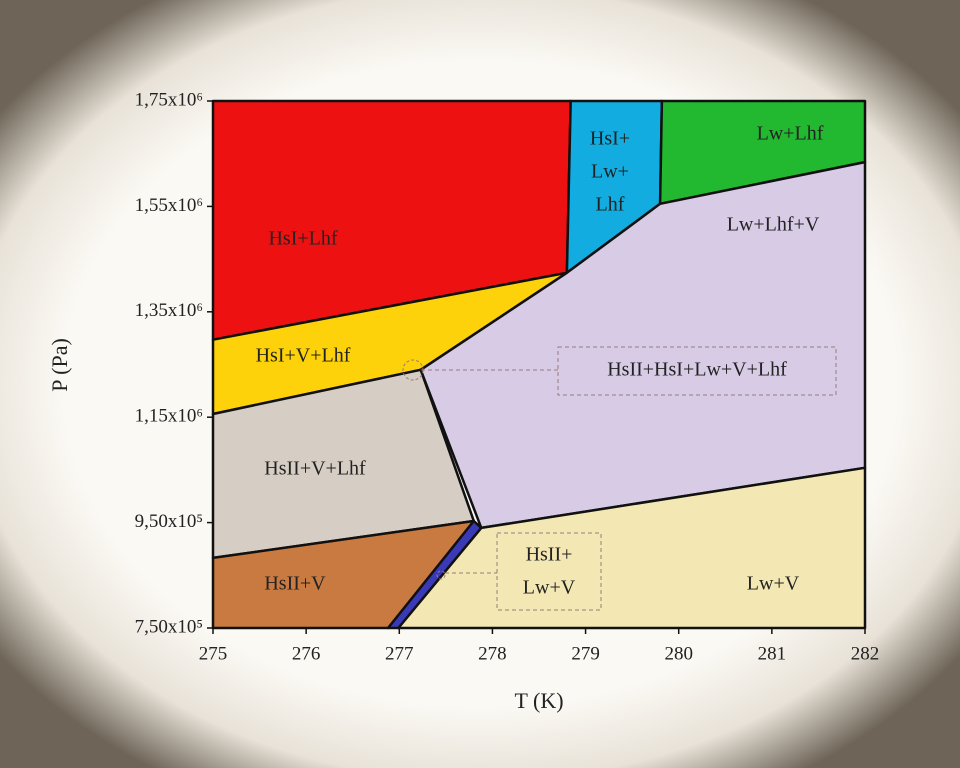 This screenshot has width=960, height=768. What do you see at coordinates (302, 239) in the screenshot?
I see `region-label: HsI+Lhf` at bounding box center [302, 239].